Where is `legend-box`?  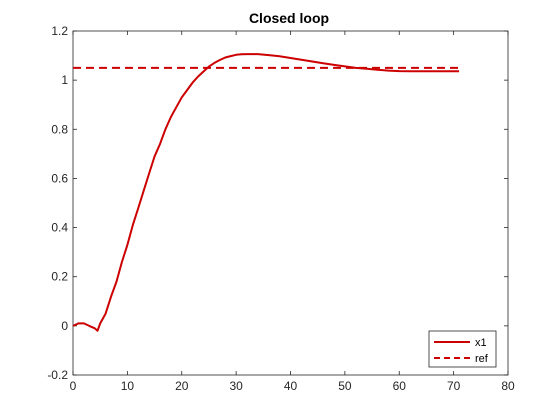 legend-box is located at coordinates (462, 349).